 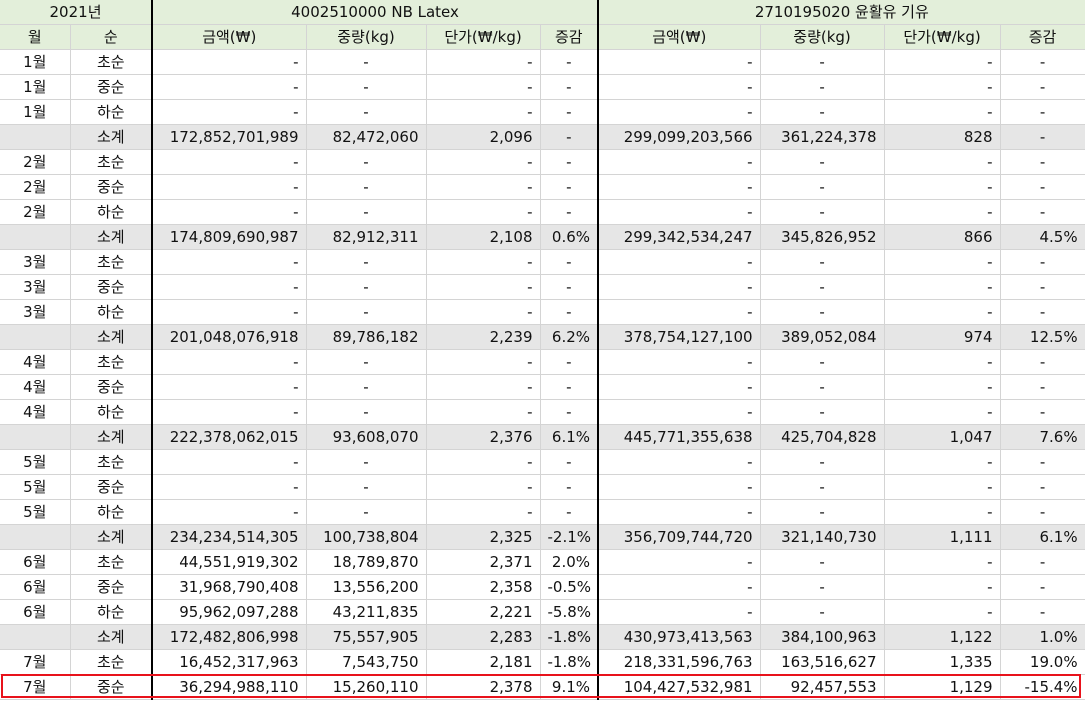 What do you see at coordinates (483, 637) in the screenshot?
I see `unit-price1-cell: 2,283` at bounding box center [483, 637].